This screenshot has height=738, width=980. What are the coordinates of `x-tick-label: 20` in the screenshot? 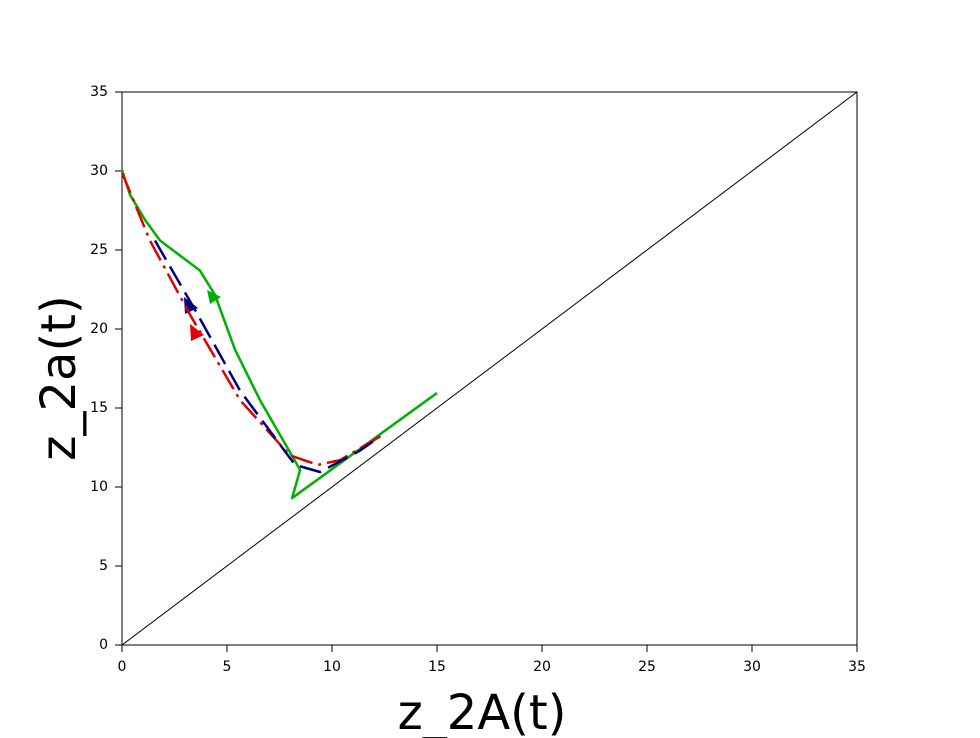 It's located at (542, 667).